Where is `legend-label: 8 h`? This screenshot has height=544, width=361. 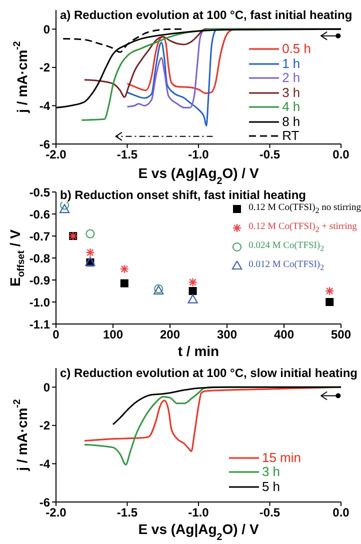
legend-label: 8 h is located at coordinates (291, 121).